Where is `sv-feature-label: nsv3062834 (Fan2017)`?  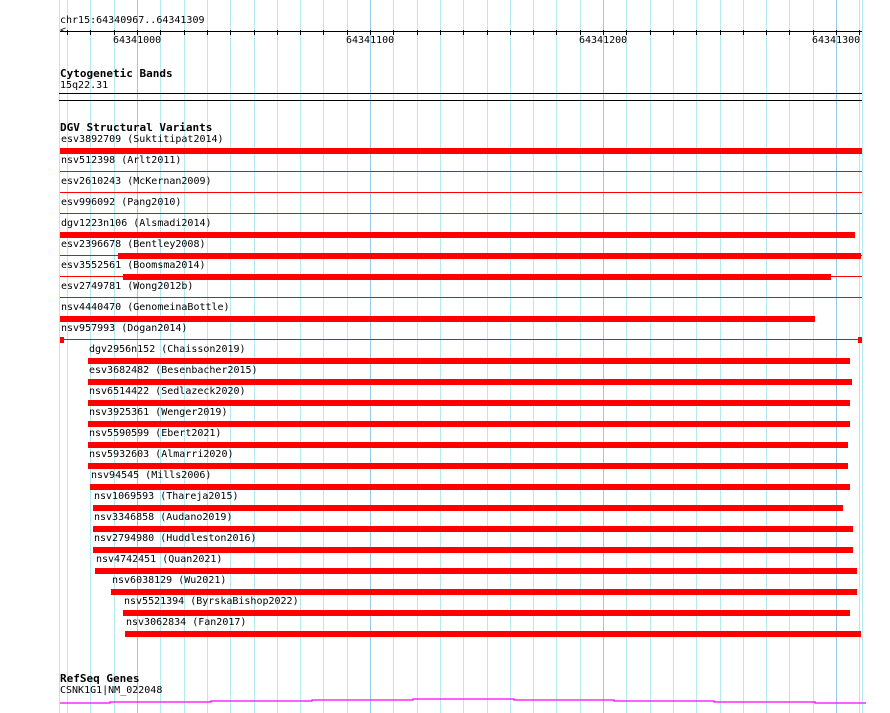
sv-feature-label: nsv3062834 (Fan2017) is located at coordinates (186, 622).